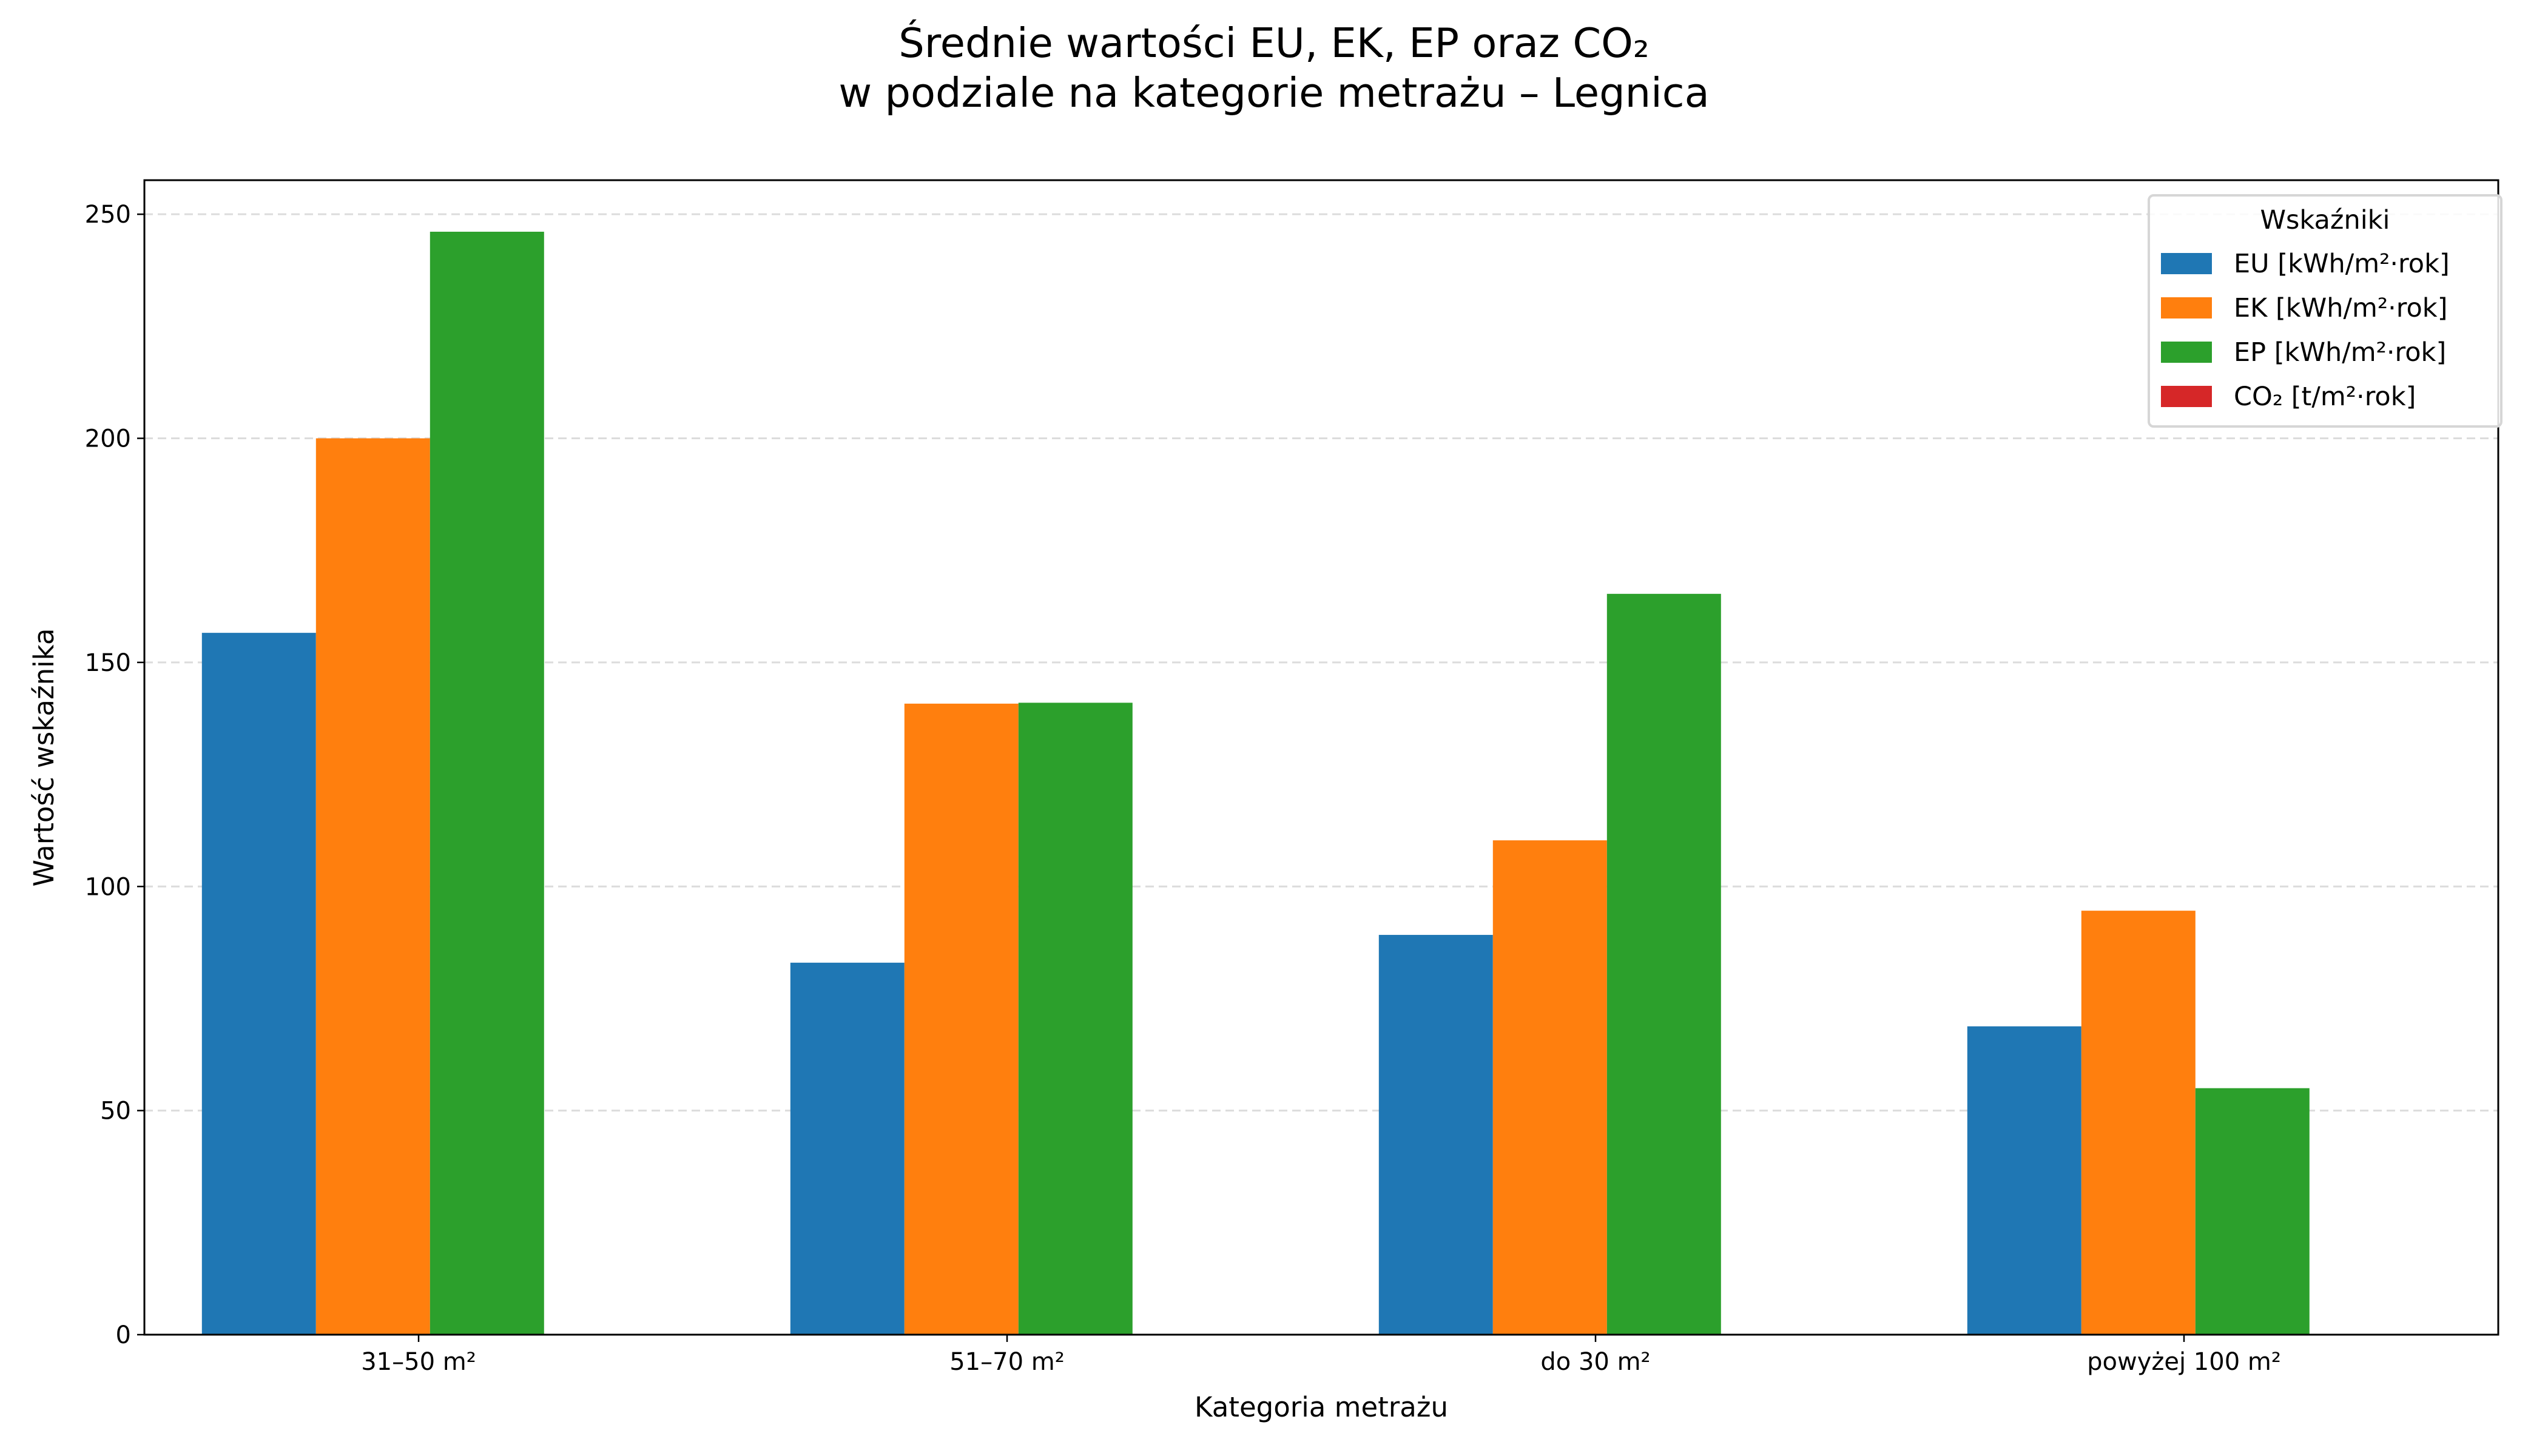  I want to click on legend-label: EU [kWh/m²·rok], so click(2342, 263).